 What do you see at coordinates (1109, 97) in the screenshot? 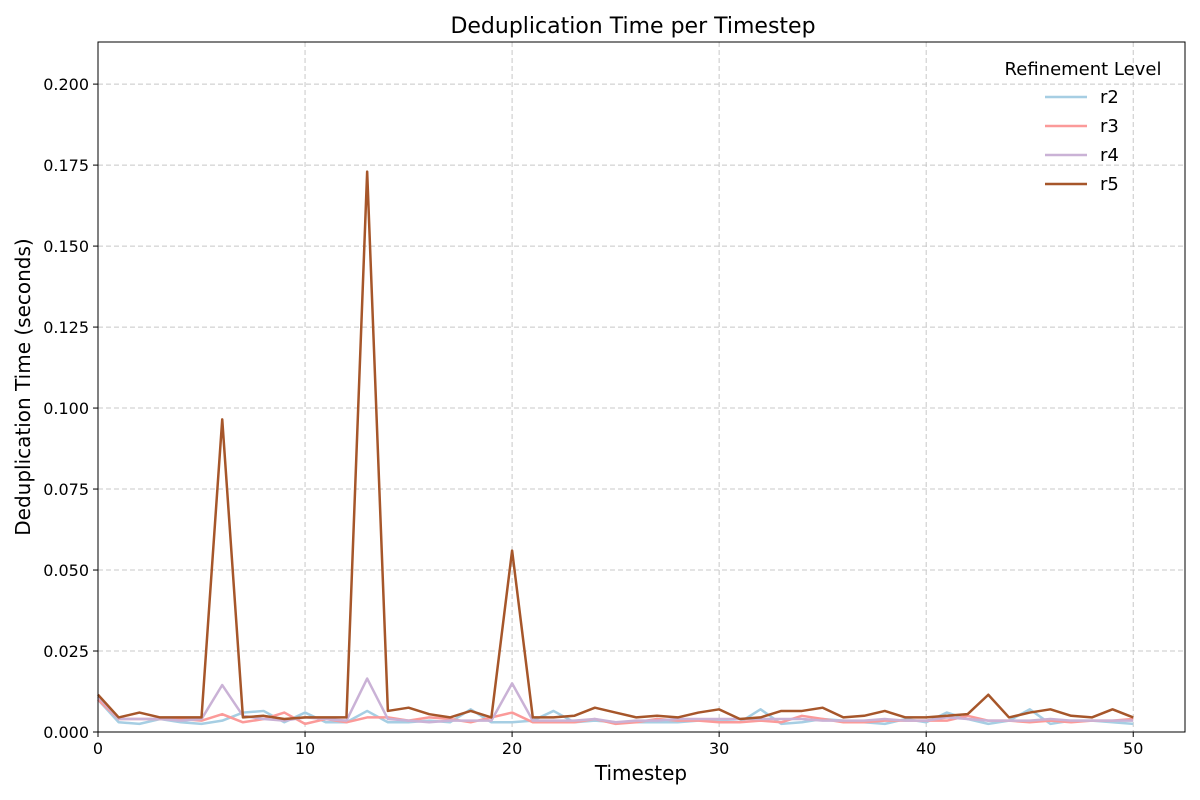
I see `legend-label-r2: r2` at bounding box center [1109, 97].